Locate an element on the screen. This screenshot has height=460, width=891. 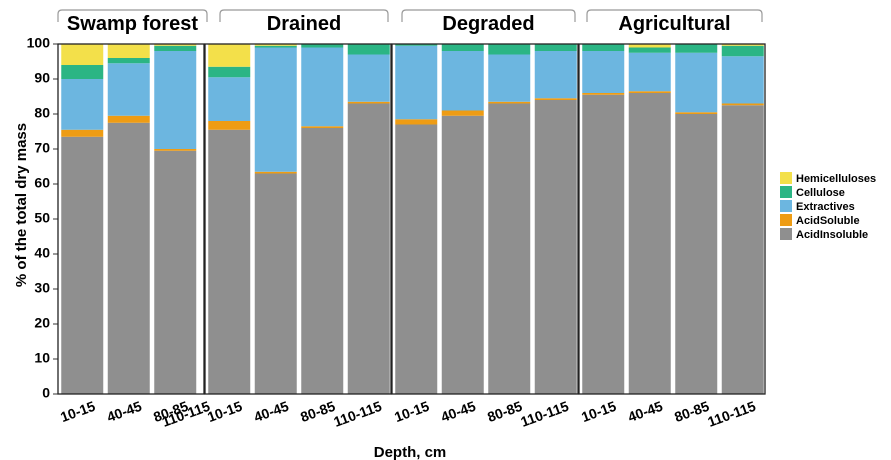
y-tick-label: 50 is located at coordinates (42, 218).